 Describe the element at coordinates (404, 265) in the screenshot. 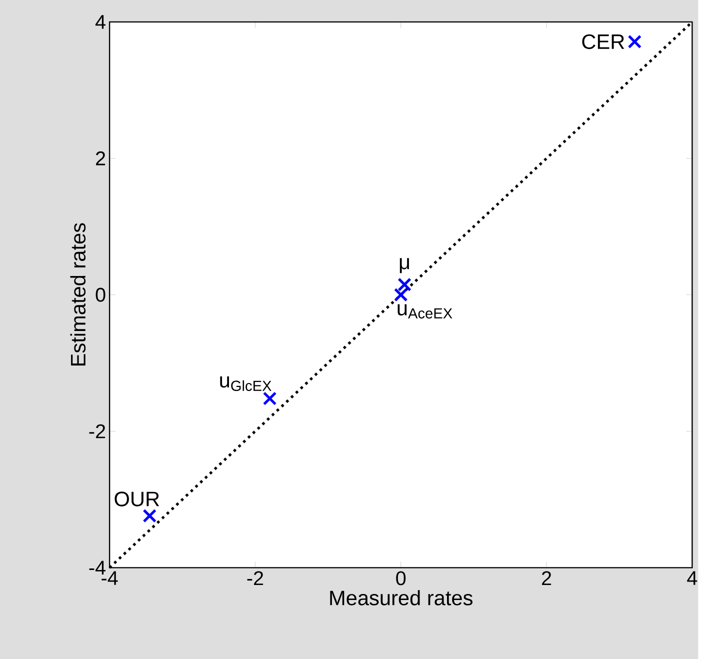

I see `annotation: μ` at that location.